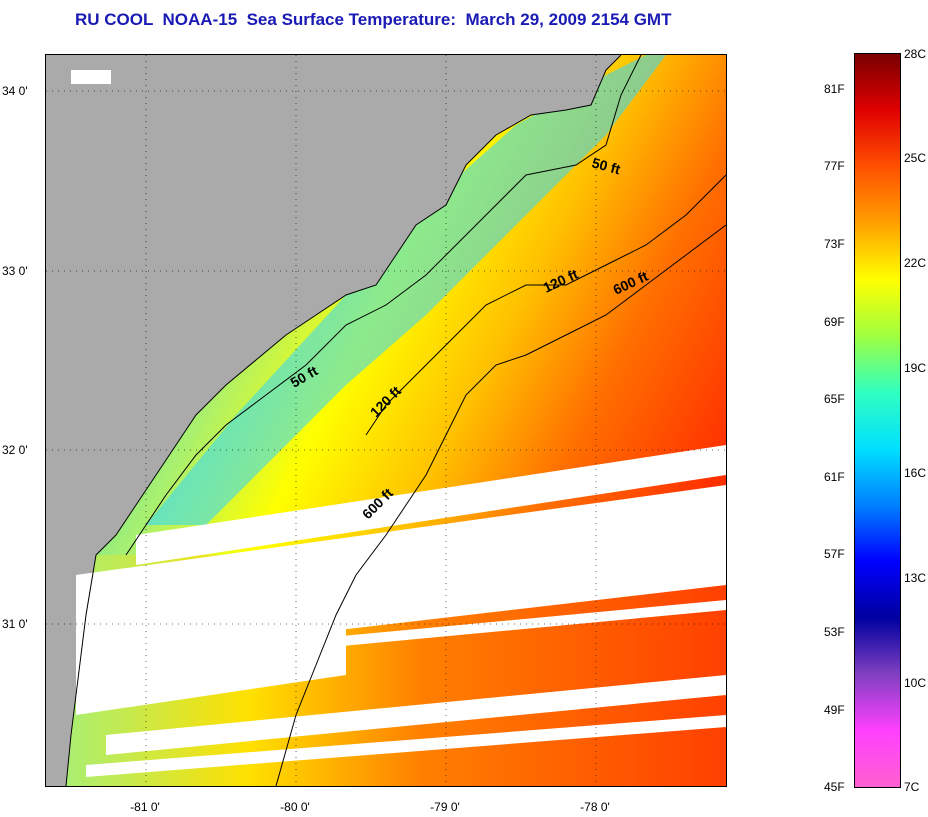 Image resolution: width=928 pixels, height=817 pixels. Describe the element at coordinates (445, 807) in the screenshot. I see `lon-label-79: -79 0'` at that location.